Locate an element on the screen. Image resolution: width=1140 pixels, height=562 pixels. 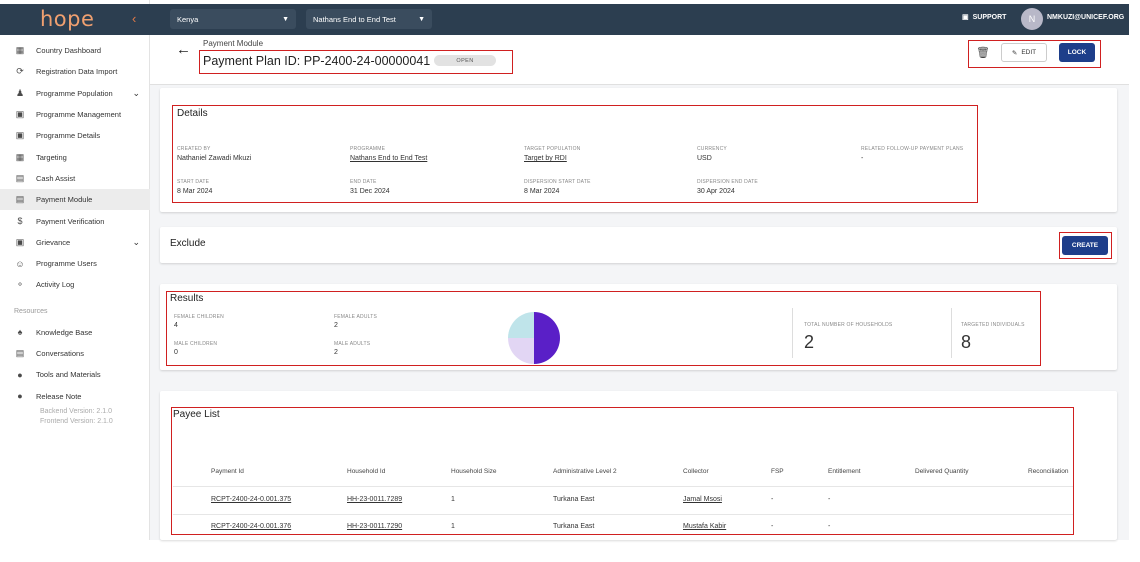
title-highlight-box is located at coordinates (356, 62).